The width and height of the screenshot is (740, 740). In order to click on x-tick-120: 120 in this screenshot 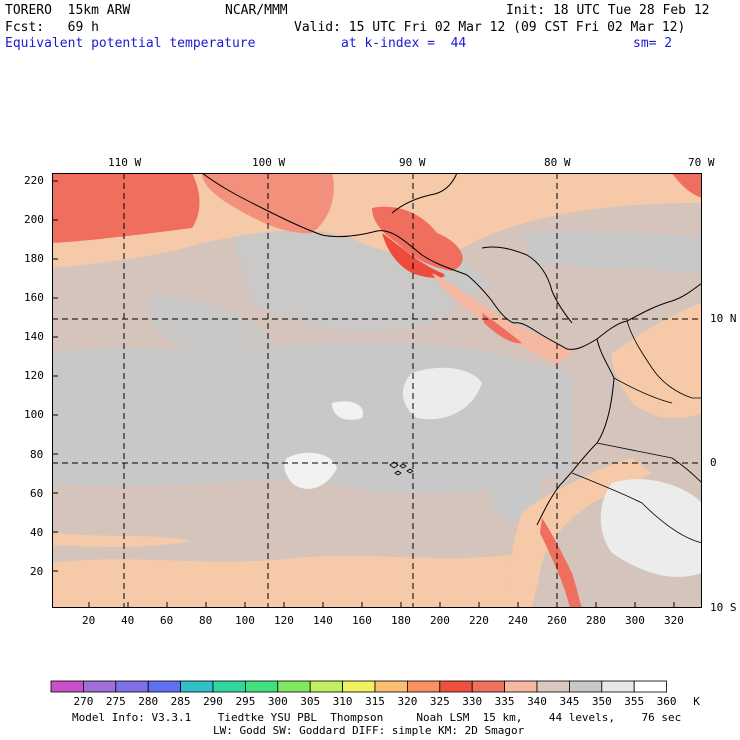, I will do `click(284, 620)`.